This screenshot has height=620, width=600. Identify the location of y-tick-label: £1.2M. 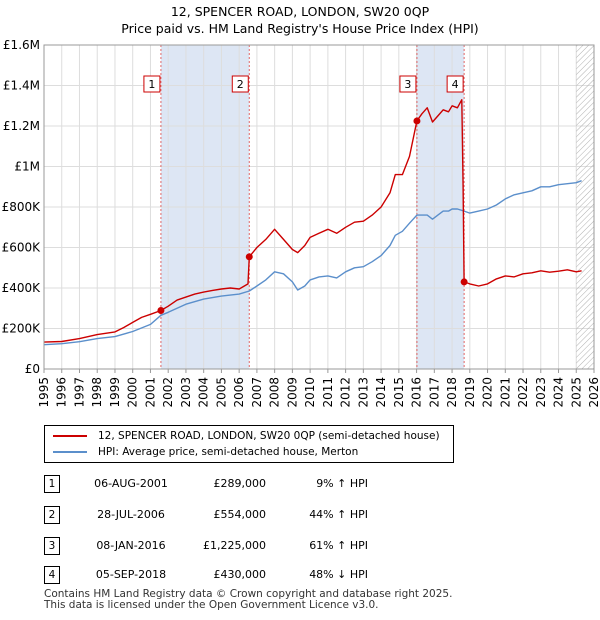
(21, 126).